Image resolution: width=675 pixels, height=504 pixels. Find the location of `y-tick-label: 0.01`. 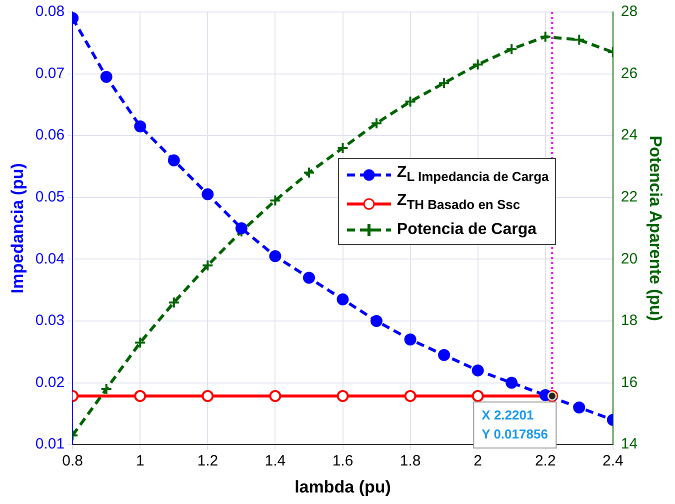

y-tick-label: 0.01 is located at coordinates (50, 444).